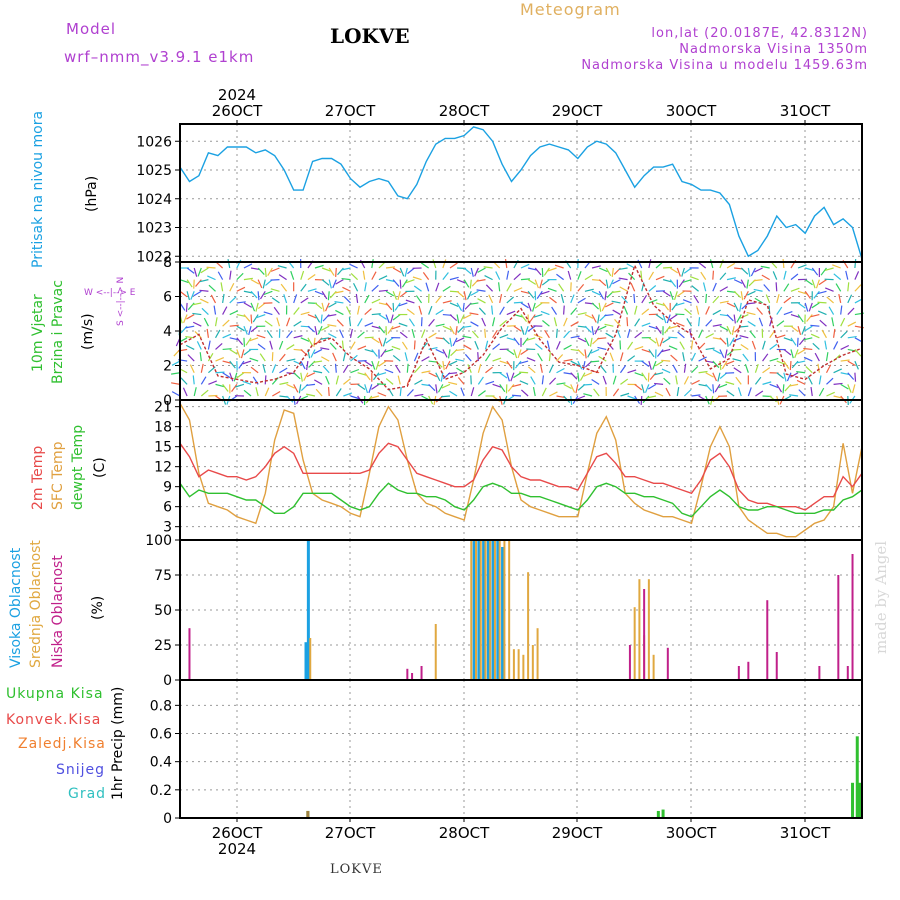 Image resolution: width=900 pixels, height=900 pixels. Describe the element at coordinates (163, 646) in the screenshot. I see `cloud-tick-label: 25` at that location.